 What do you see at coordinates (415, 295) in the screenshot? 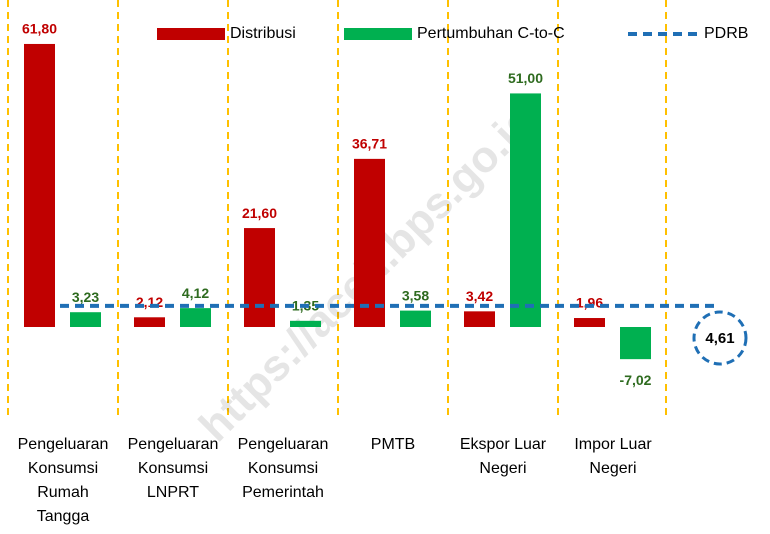
I see `data-label: 3,58` at bounding box center [415, 295].